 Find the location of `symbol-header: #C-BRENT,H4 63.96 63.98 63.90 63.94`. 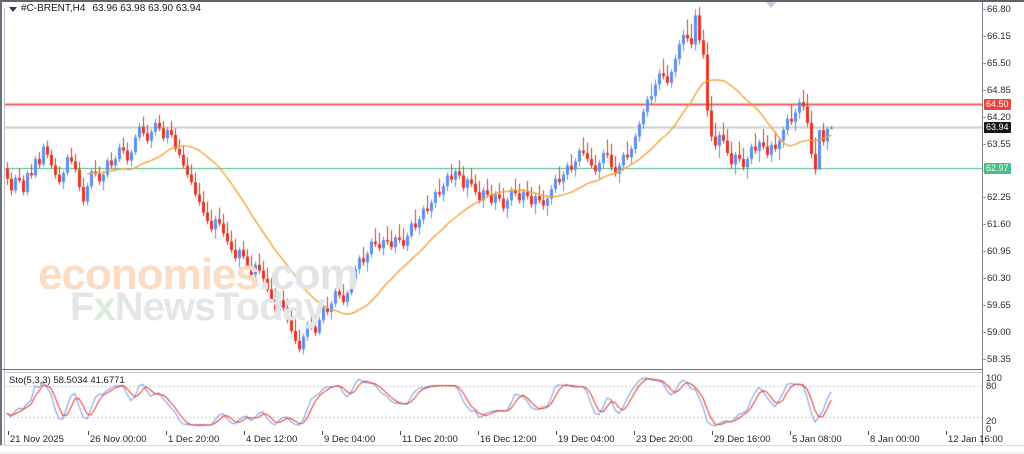

symbol-header: #C-BRENT,H4 63.96 63.98 63.90 63.94 is located at coordinates (105, 8).